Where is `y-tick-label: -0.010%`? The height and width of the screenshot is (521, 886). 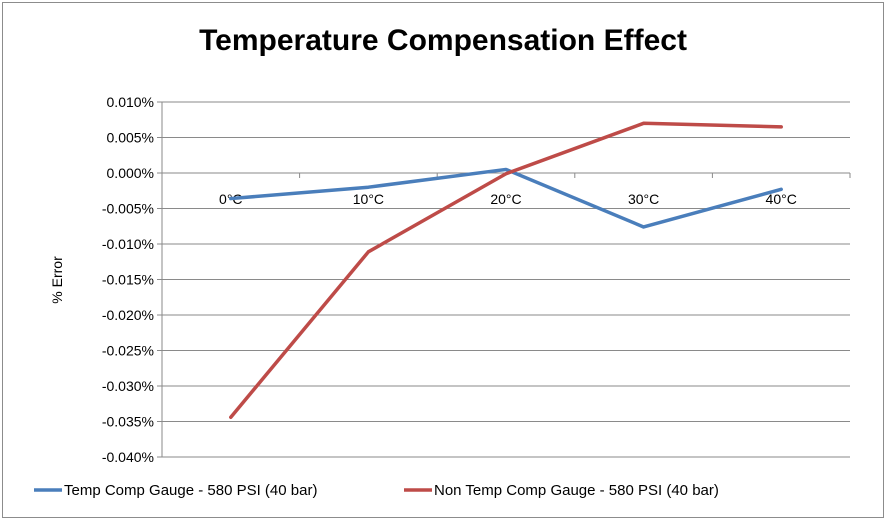 y-tick-label: -0.010% is located at coordinates (128, 244).